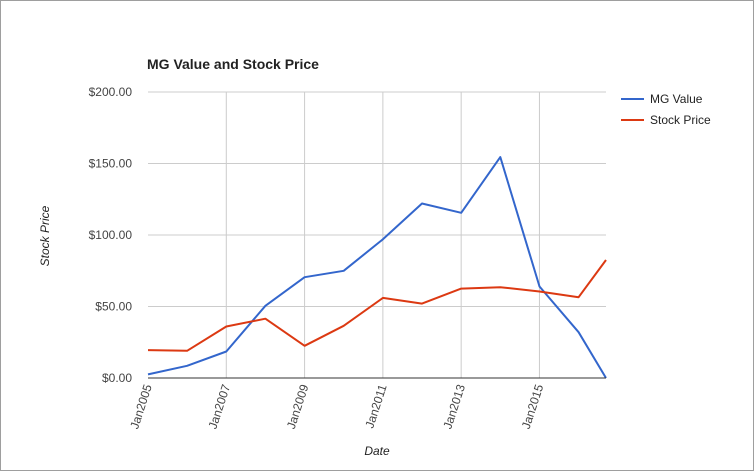 This screenshot has height=471, width=754. What do you see at coordinates (666, 109) in the screenshot?
I see `legend: MG Value Stock Price` at bounding box center [666, 109].